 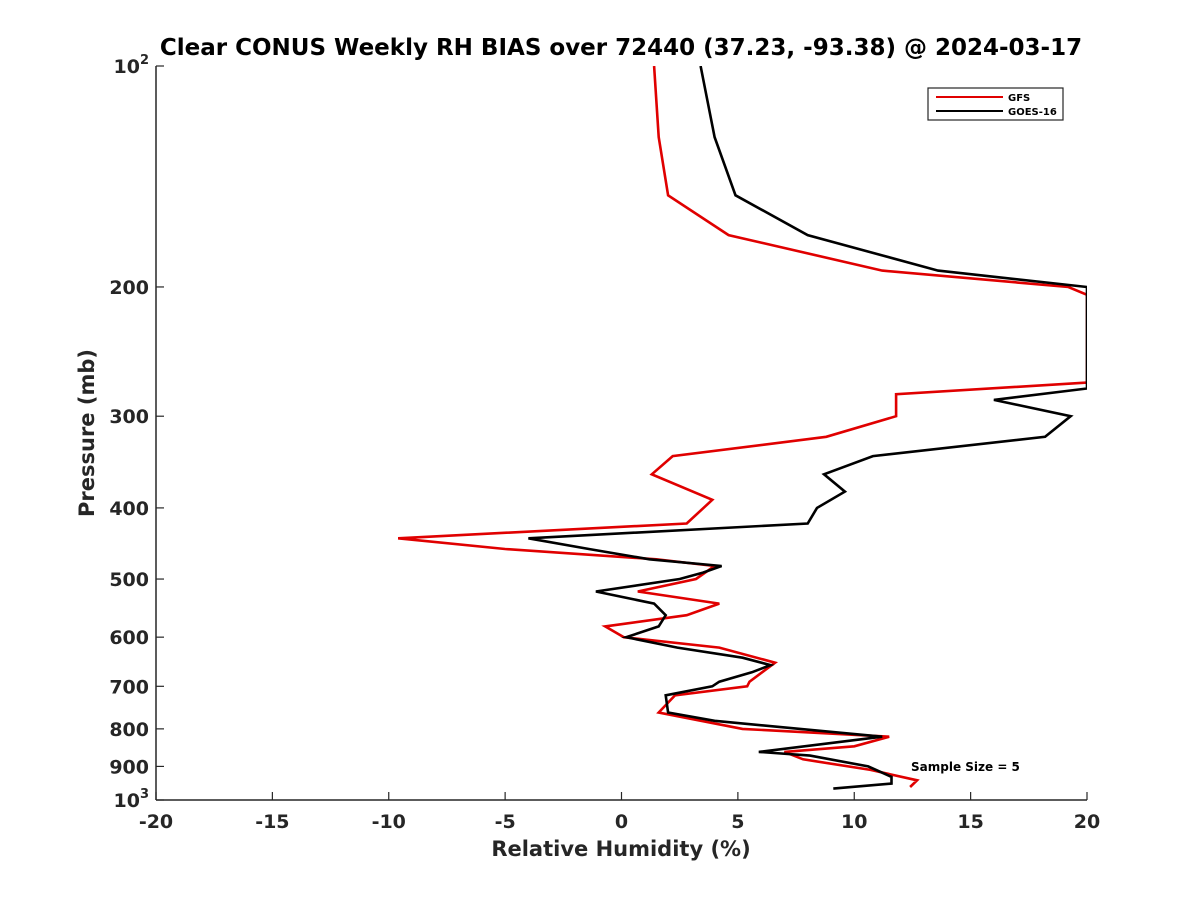 What do you see at coordinates (129, 580) in the screenshot?
I see `y-tick-label: 500` at bounding box center [129, 580].